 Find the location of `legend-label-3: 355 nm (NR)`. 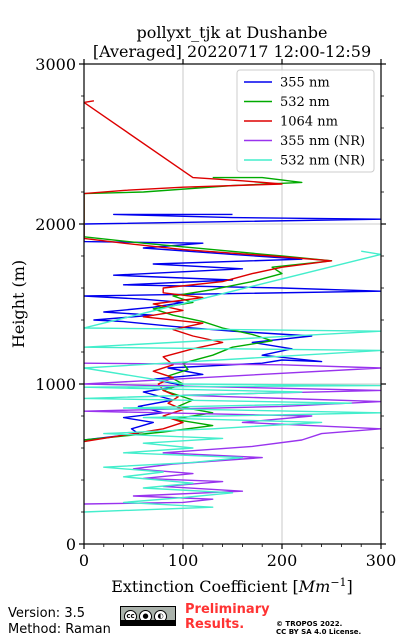

legend-label-3: 355 nm (NR) is located at coordinates (322, 141).